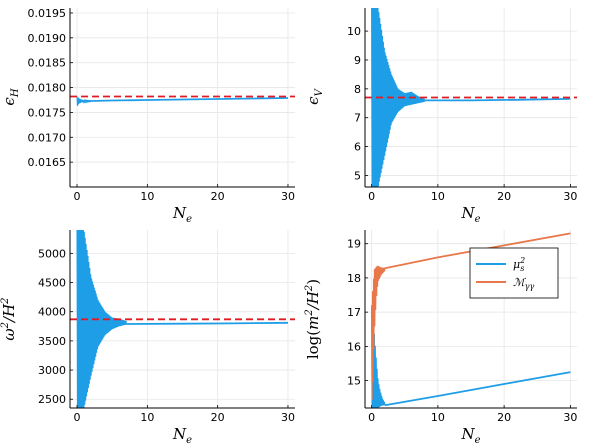 The image size is (590, 447). Describe the element at coordinates (47, 88) in the screenshot. I see `y-tick-label: 0.0180` at that location.